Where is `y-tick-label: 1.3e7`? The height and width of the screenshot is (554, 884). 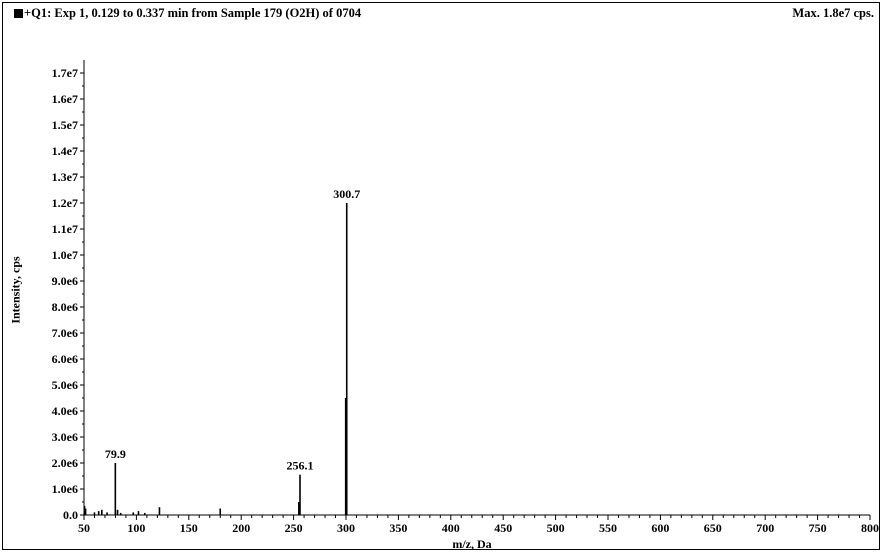
y-tick-label: 1.3e7 is located at coordinates (65, 177).